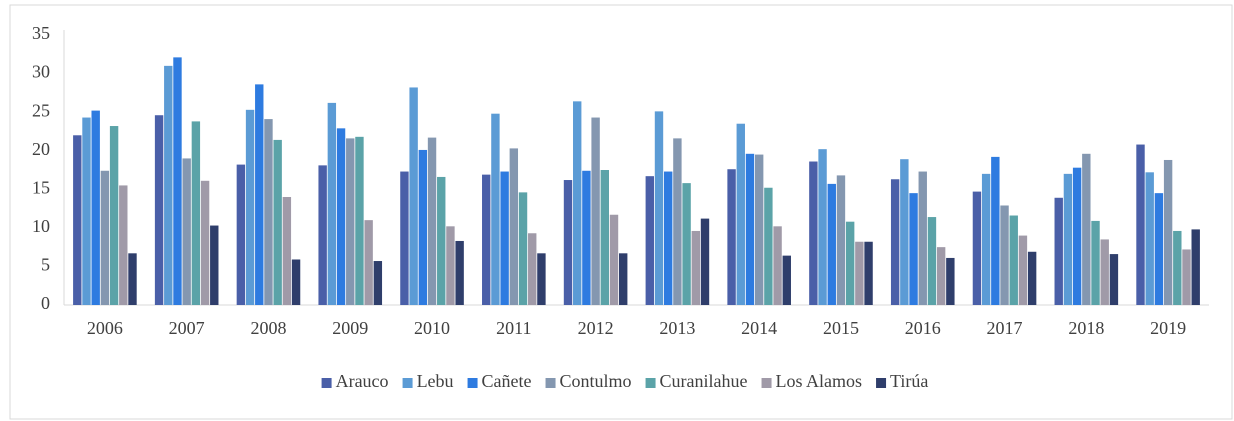 This screenshot has height=421, width=1234. What do you see at coordinates (677, 328) in the screenshot?
I see `x-tick-label: 2013` at bounding box center [677, 328].